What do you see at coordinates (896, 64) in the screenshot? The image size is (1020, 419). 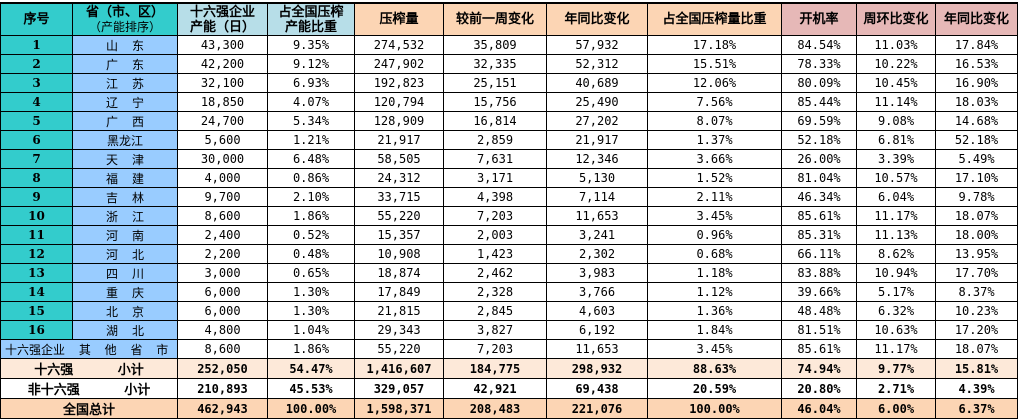 I see `cell-run-wow: 10.22%` at bounding box center [896, 64].